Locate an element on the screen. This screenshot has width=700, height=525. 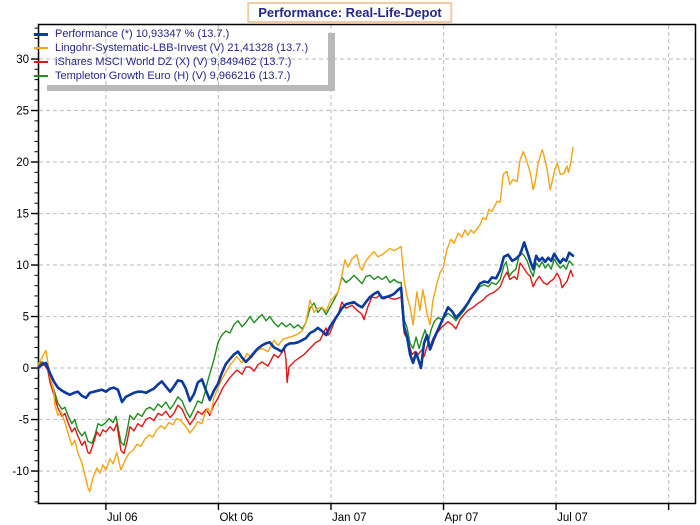
legend-shadow-right is located at coordinates (331, 62).